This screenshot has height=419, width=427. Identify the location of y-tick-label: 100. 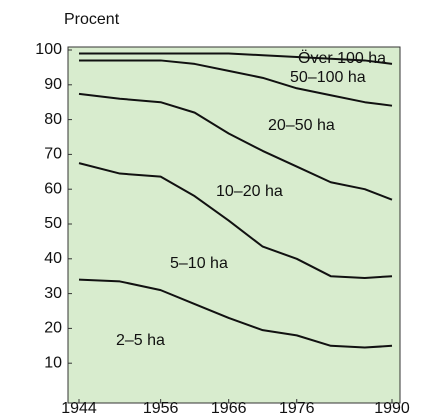
(48, 49).